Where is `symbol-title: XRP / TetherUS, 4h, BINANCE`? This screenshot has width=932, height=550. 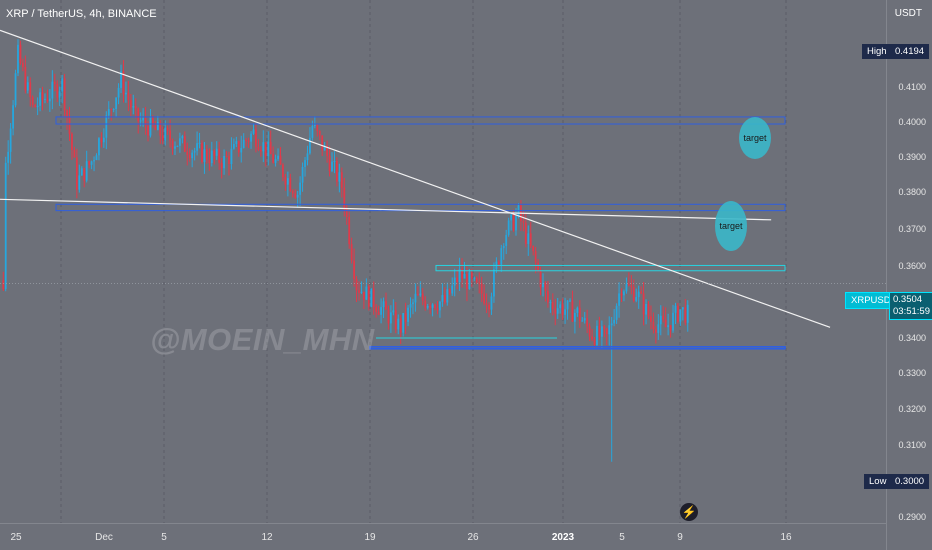 symbol-title: XRP / TetherUS, 4h, BINANCE is located at coordinates (81, 14).